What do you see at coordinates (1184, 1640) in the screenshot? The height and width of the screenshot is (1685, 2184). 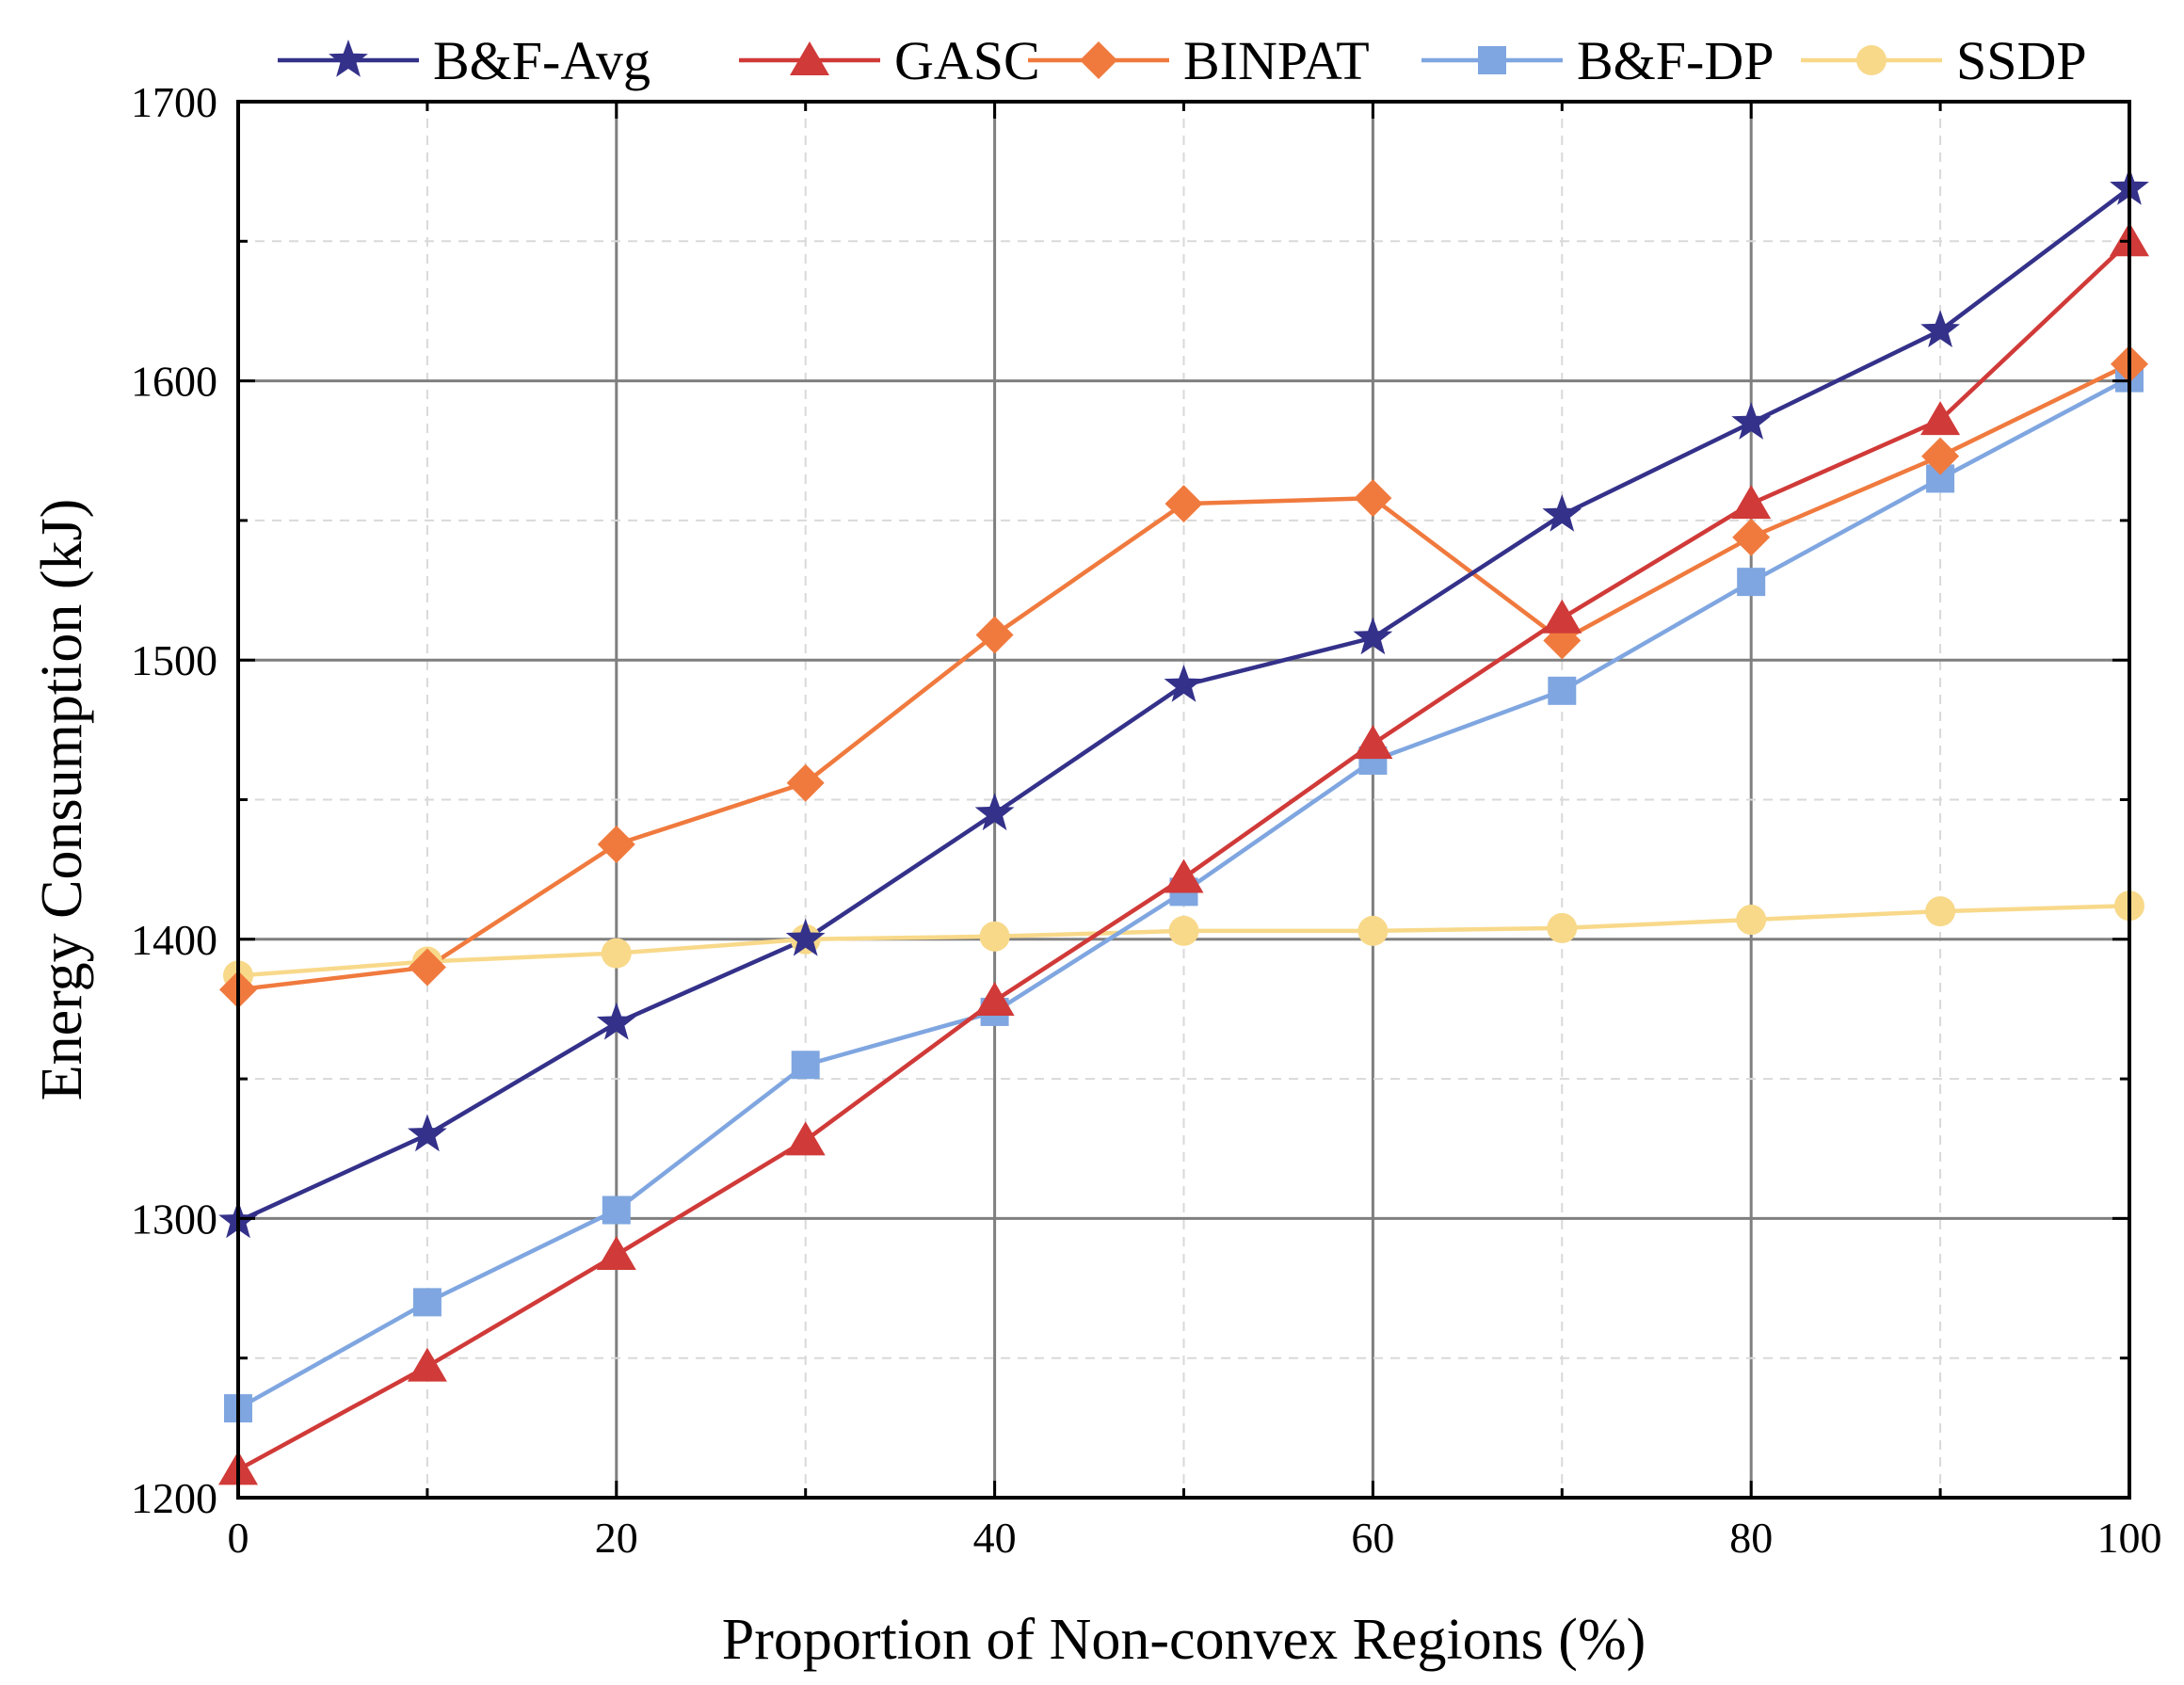 I see `x-axis-label: Proportion of Non-convex Regions (%)` at bounding box center [1184, 1640].